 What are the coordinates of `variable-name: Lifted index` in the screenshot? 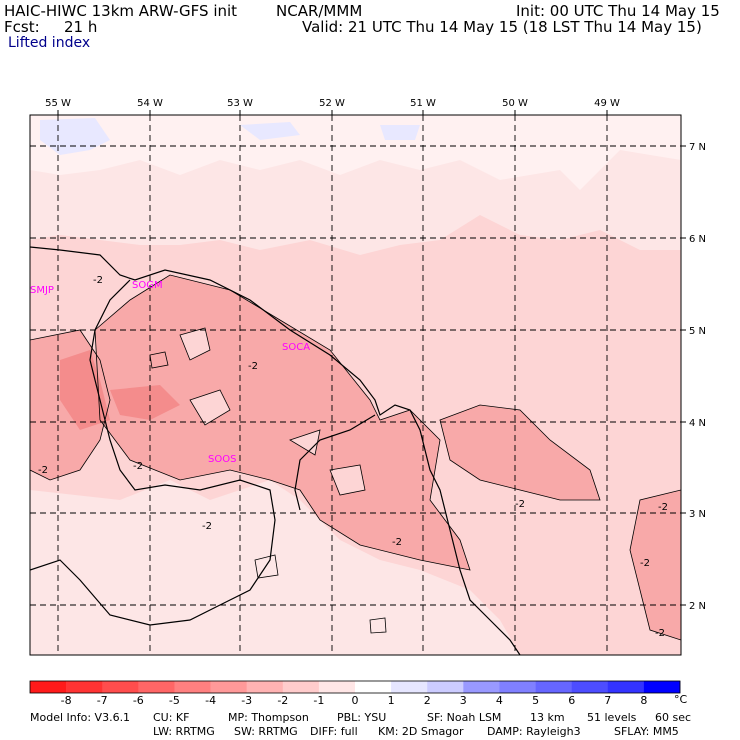 It's located at (49, 43).